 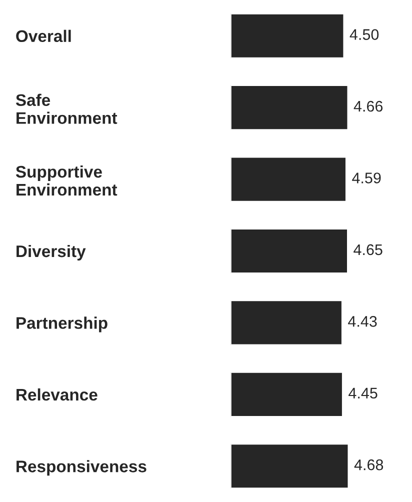 I want to click on data-label: 4.65, so click(x=368, y=250).